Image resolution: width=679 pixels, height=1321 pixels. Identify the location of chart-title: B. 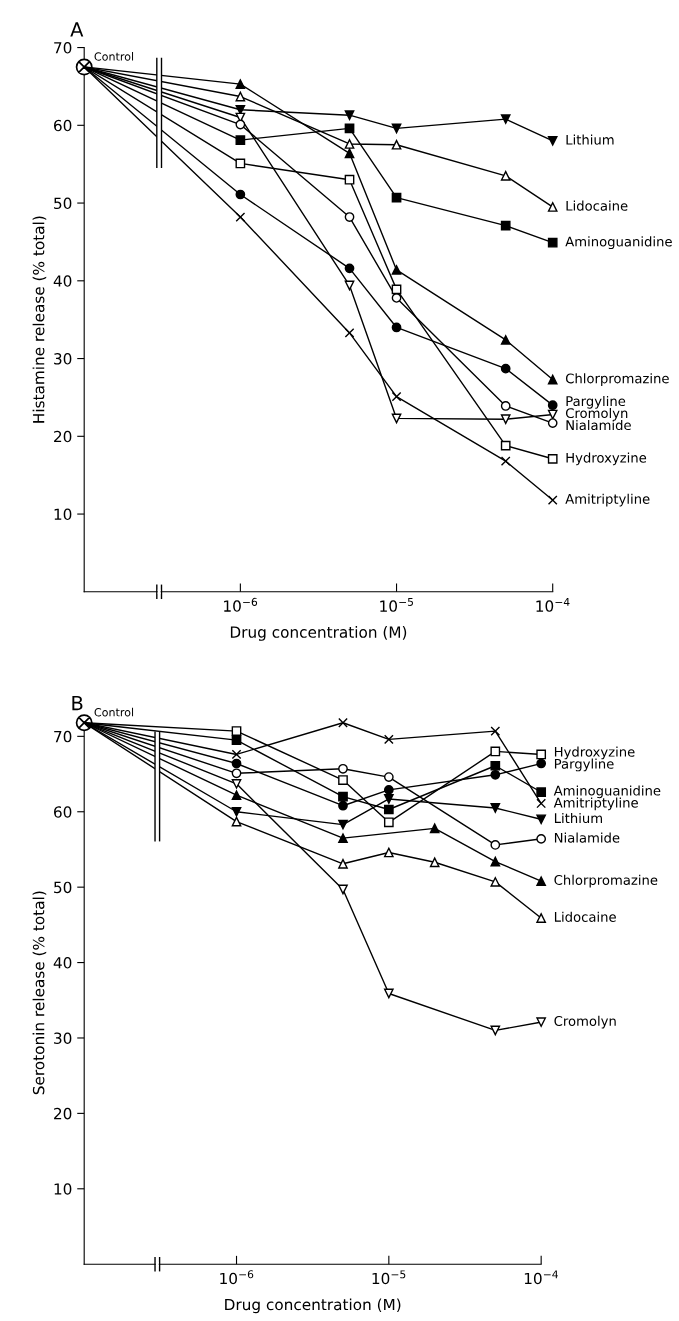
(77, 703).